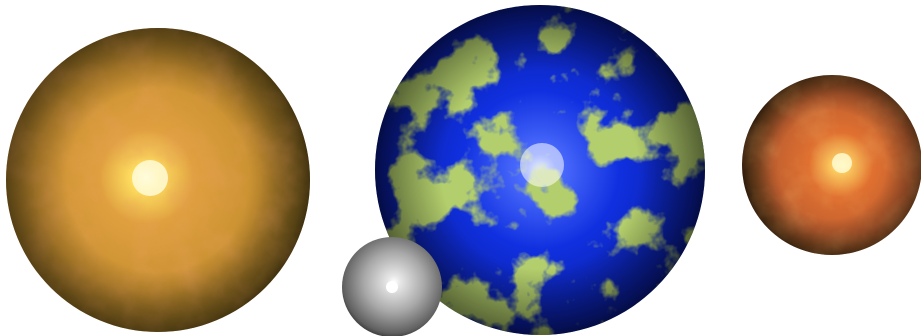  What do you see at coordinates (831, 165) in the screenshot?
I see `red-planet` at bounding box center [831, 165].